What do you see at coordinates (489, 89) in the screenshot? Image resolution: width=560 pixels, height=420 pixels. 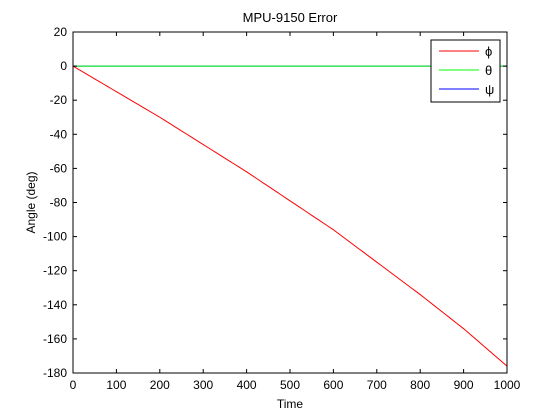 I see `legend-label-2: ψ` at bounding box center [489, 89].